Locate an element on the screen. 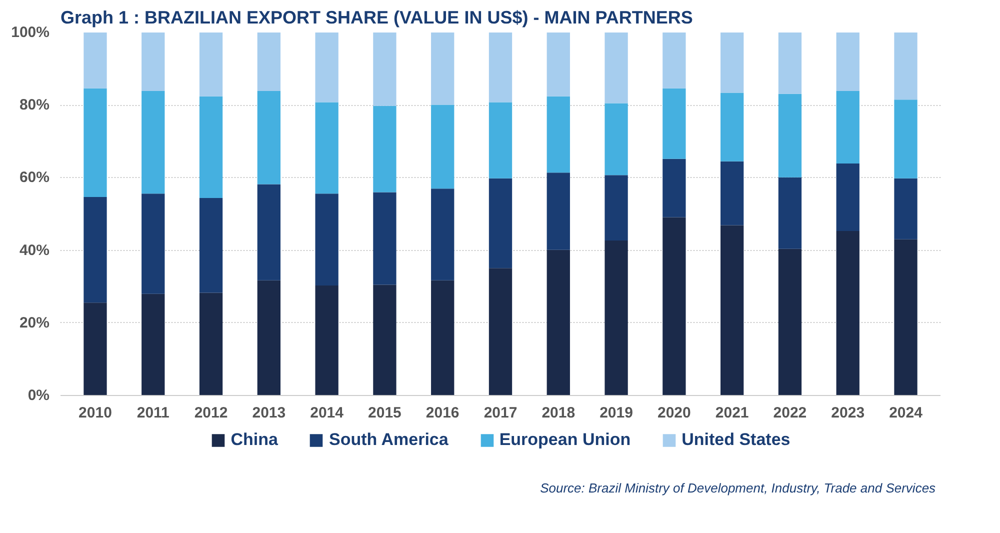 This screenshot has width=1000, height=533. x-tick-label: 2019 is located at coordinates (616, 413).